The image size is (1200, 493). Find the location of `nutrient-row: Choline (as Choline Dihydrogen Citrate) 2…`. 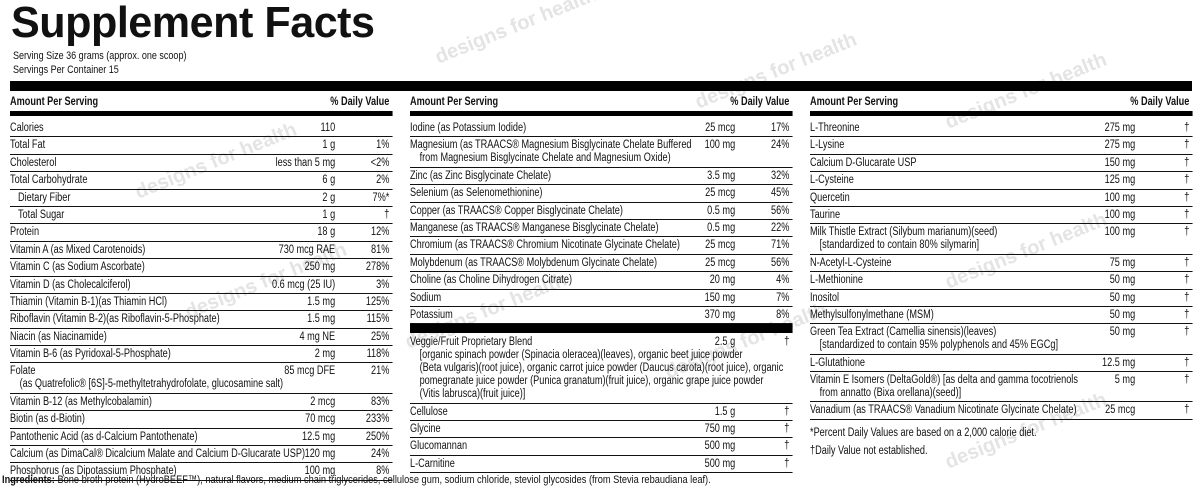

nutrient-row: Choline (as Choline Dihydrogen Citrate) 2… is located at coordinates (601, 281).